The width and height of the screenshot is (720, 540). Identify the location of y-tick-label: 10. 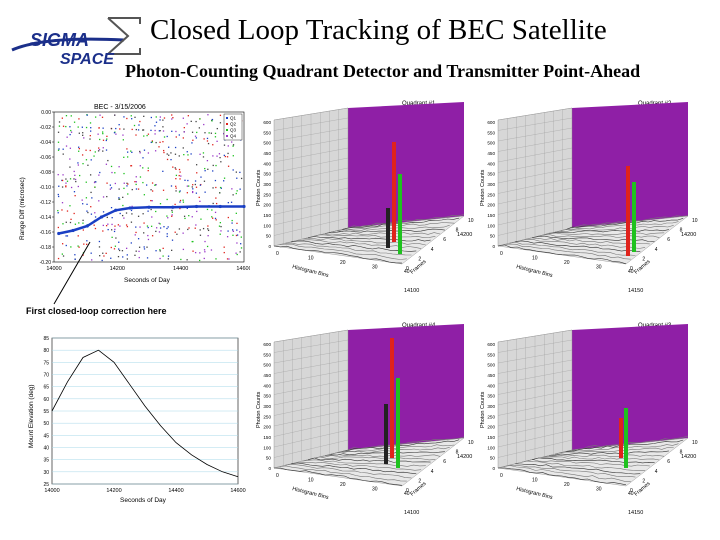
(471, 221).